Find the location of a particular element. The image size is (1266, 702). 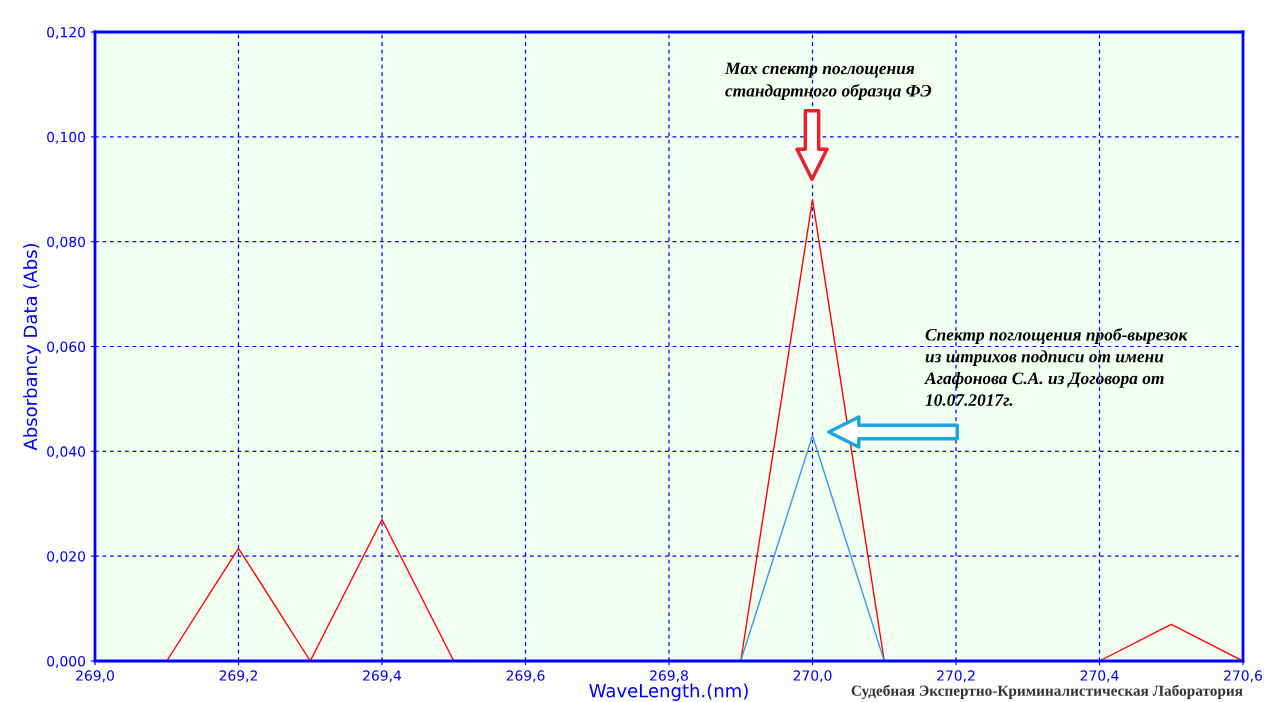

annotation: Спектр поглощения проб-вырезок из штрихов подписи от имени Агафонова С.А. из Договора от 10.07.2017г. is located at coordinates (1056, 367).